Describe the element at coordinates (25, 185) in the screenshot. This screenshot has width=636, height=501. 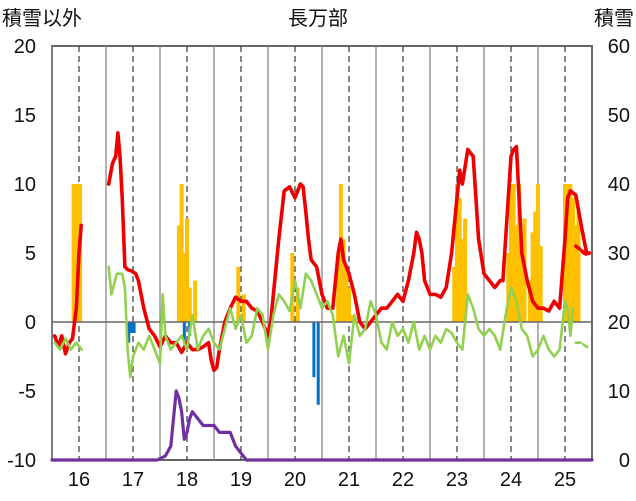
I see `y-left-tick-label: 10` at that location.